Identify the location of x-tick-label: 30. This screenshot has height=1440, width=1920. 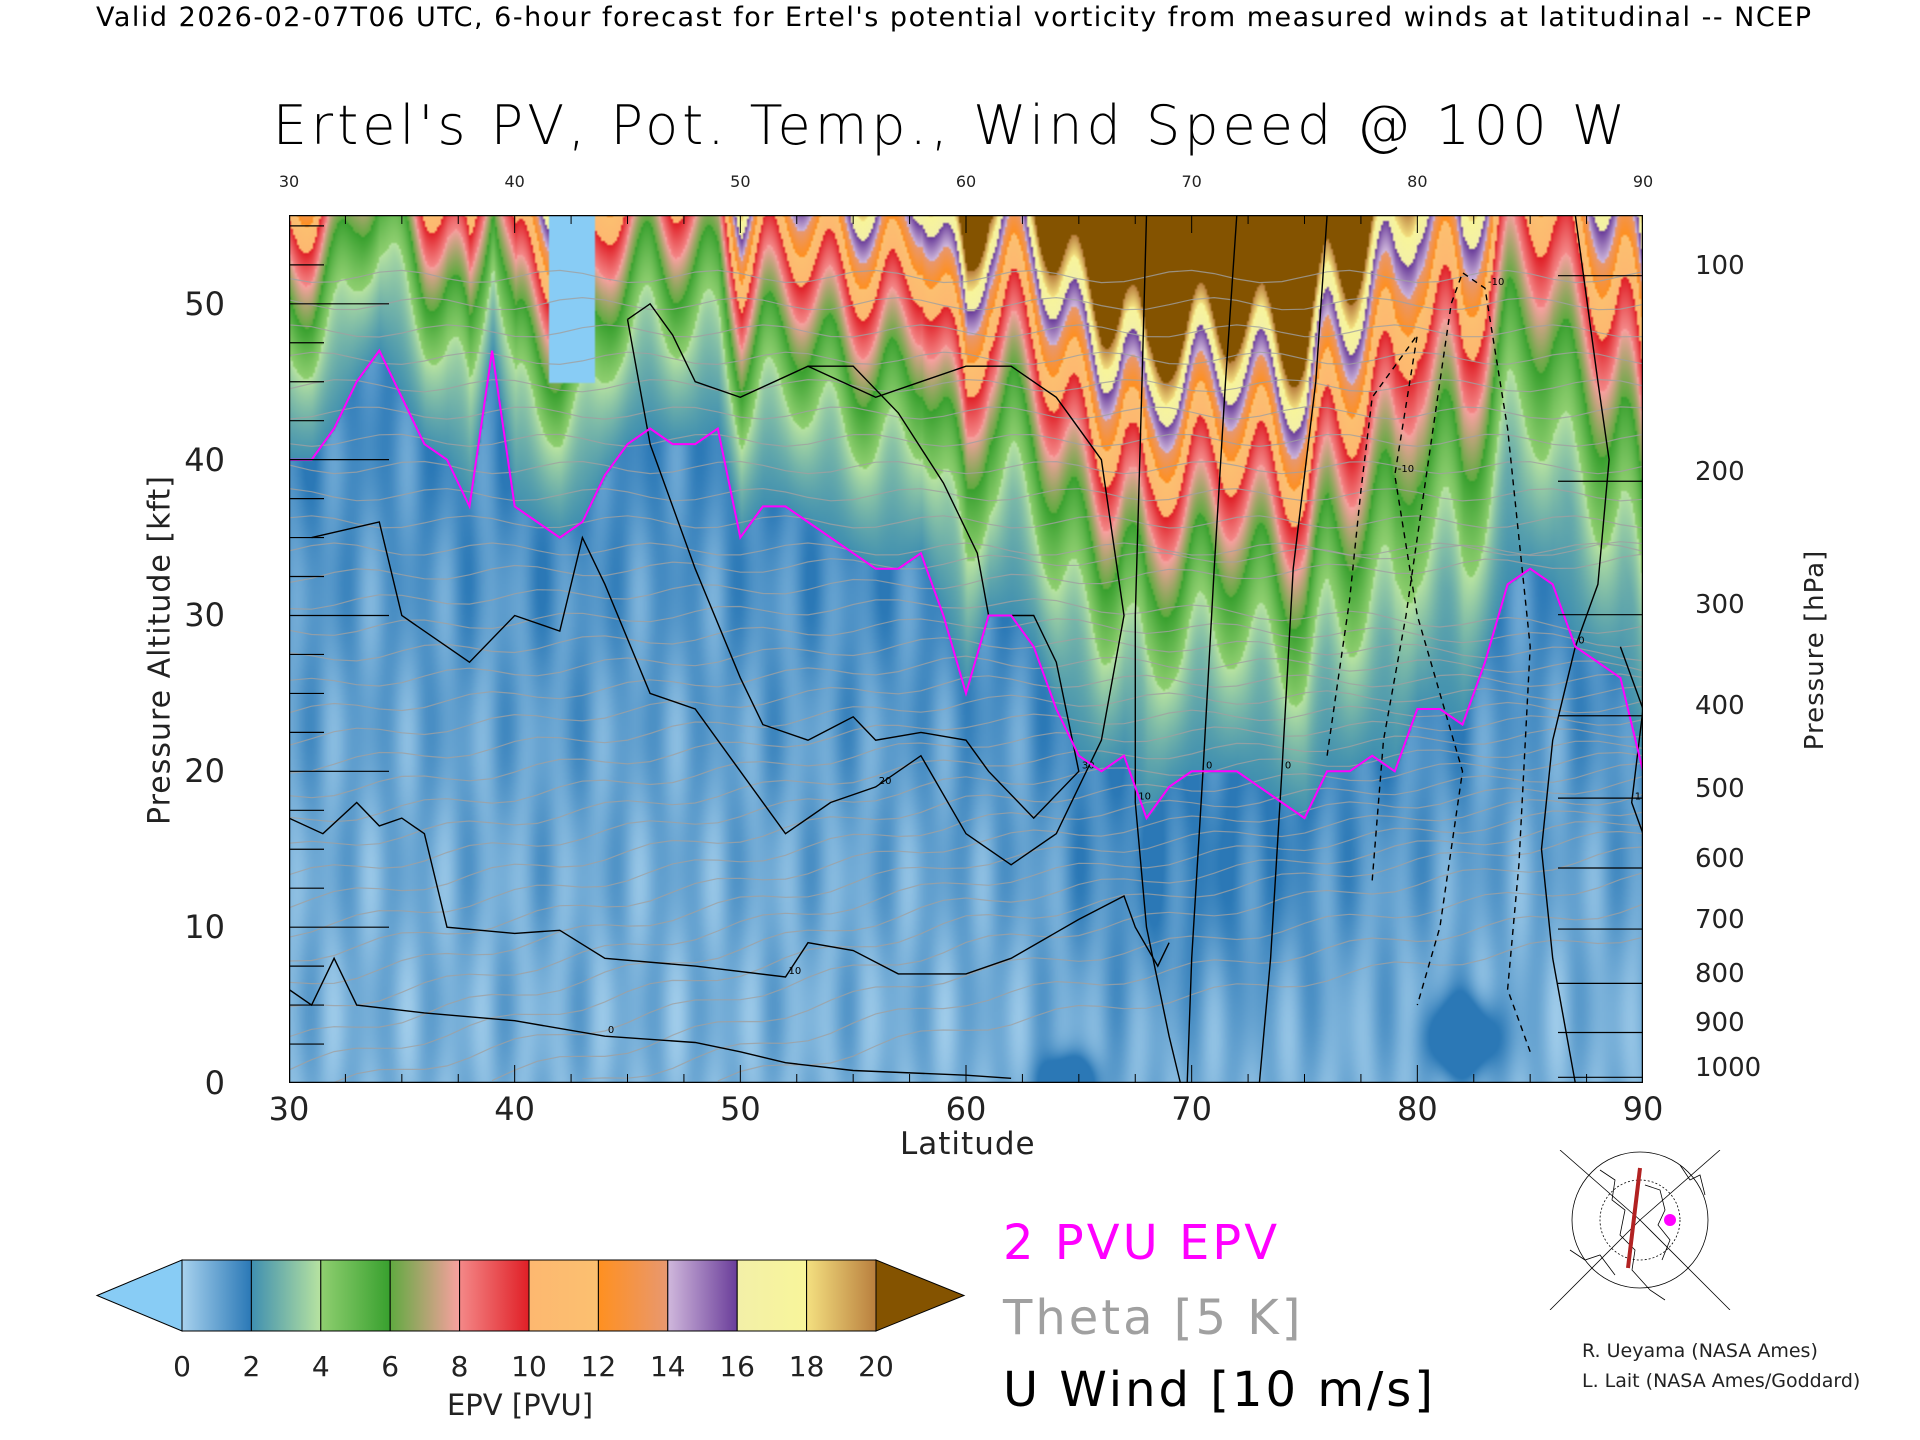
(289, 1109).